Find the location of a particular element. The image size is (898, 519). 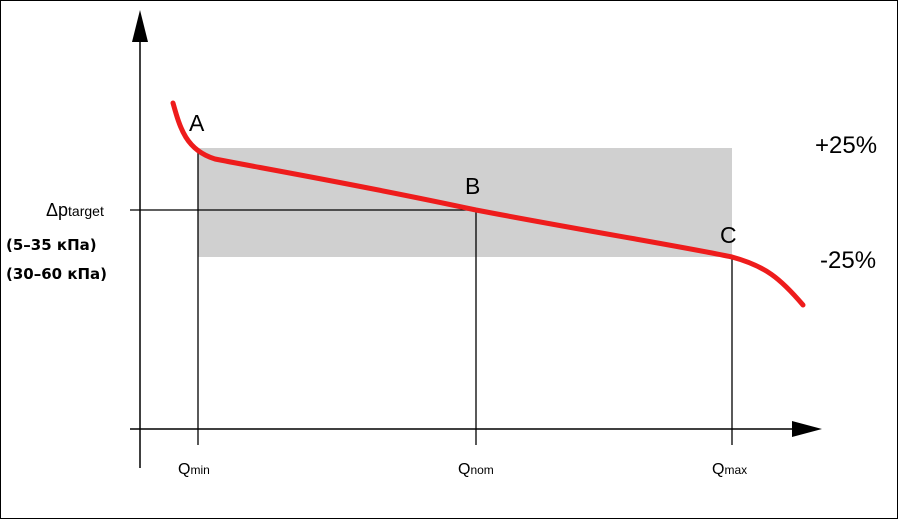

qmin-sub: min is located at coordinates (199, 470).